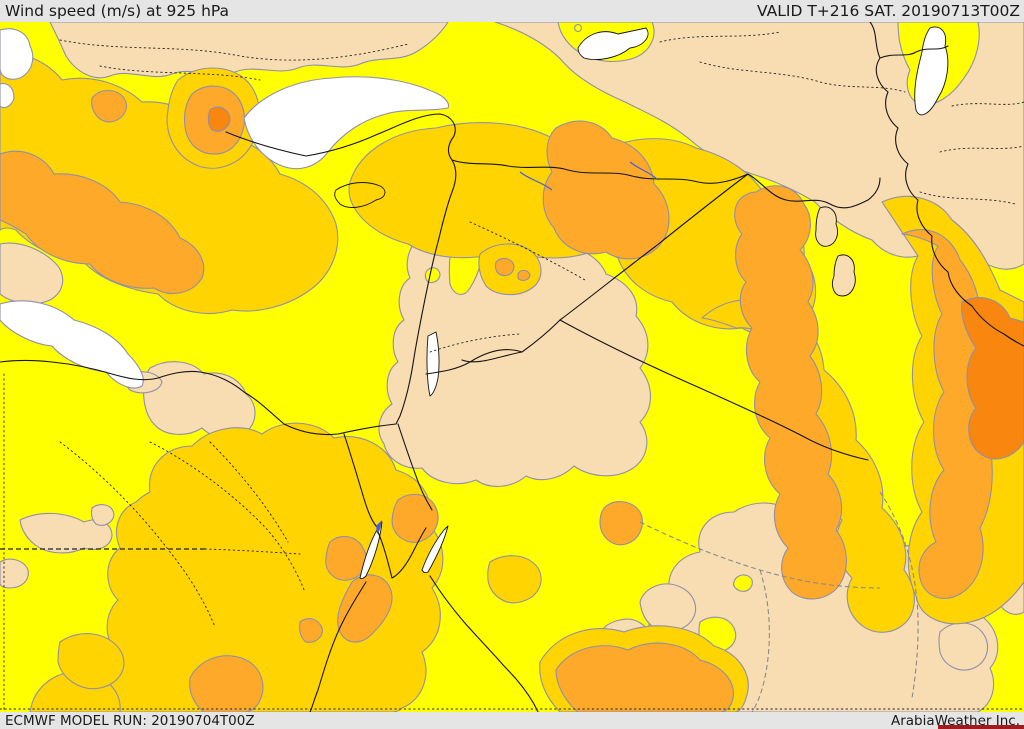 Image resolution: width=1024 pixels, height=729 pixels. I want to click on gulf-of-suez-blue-tip, so click(379, 527).